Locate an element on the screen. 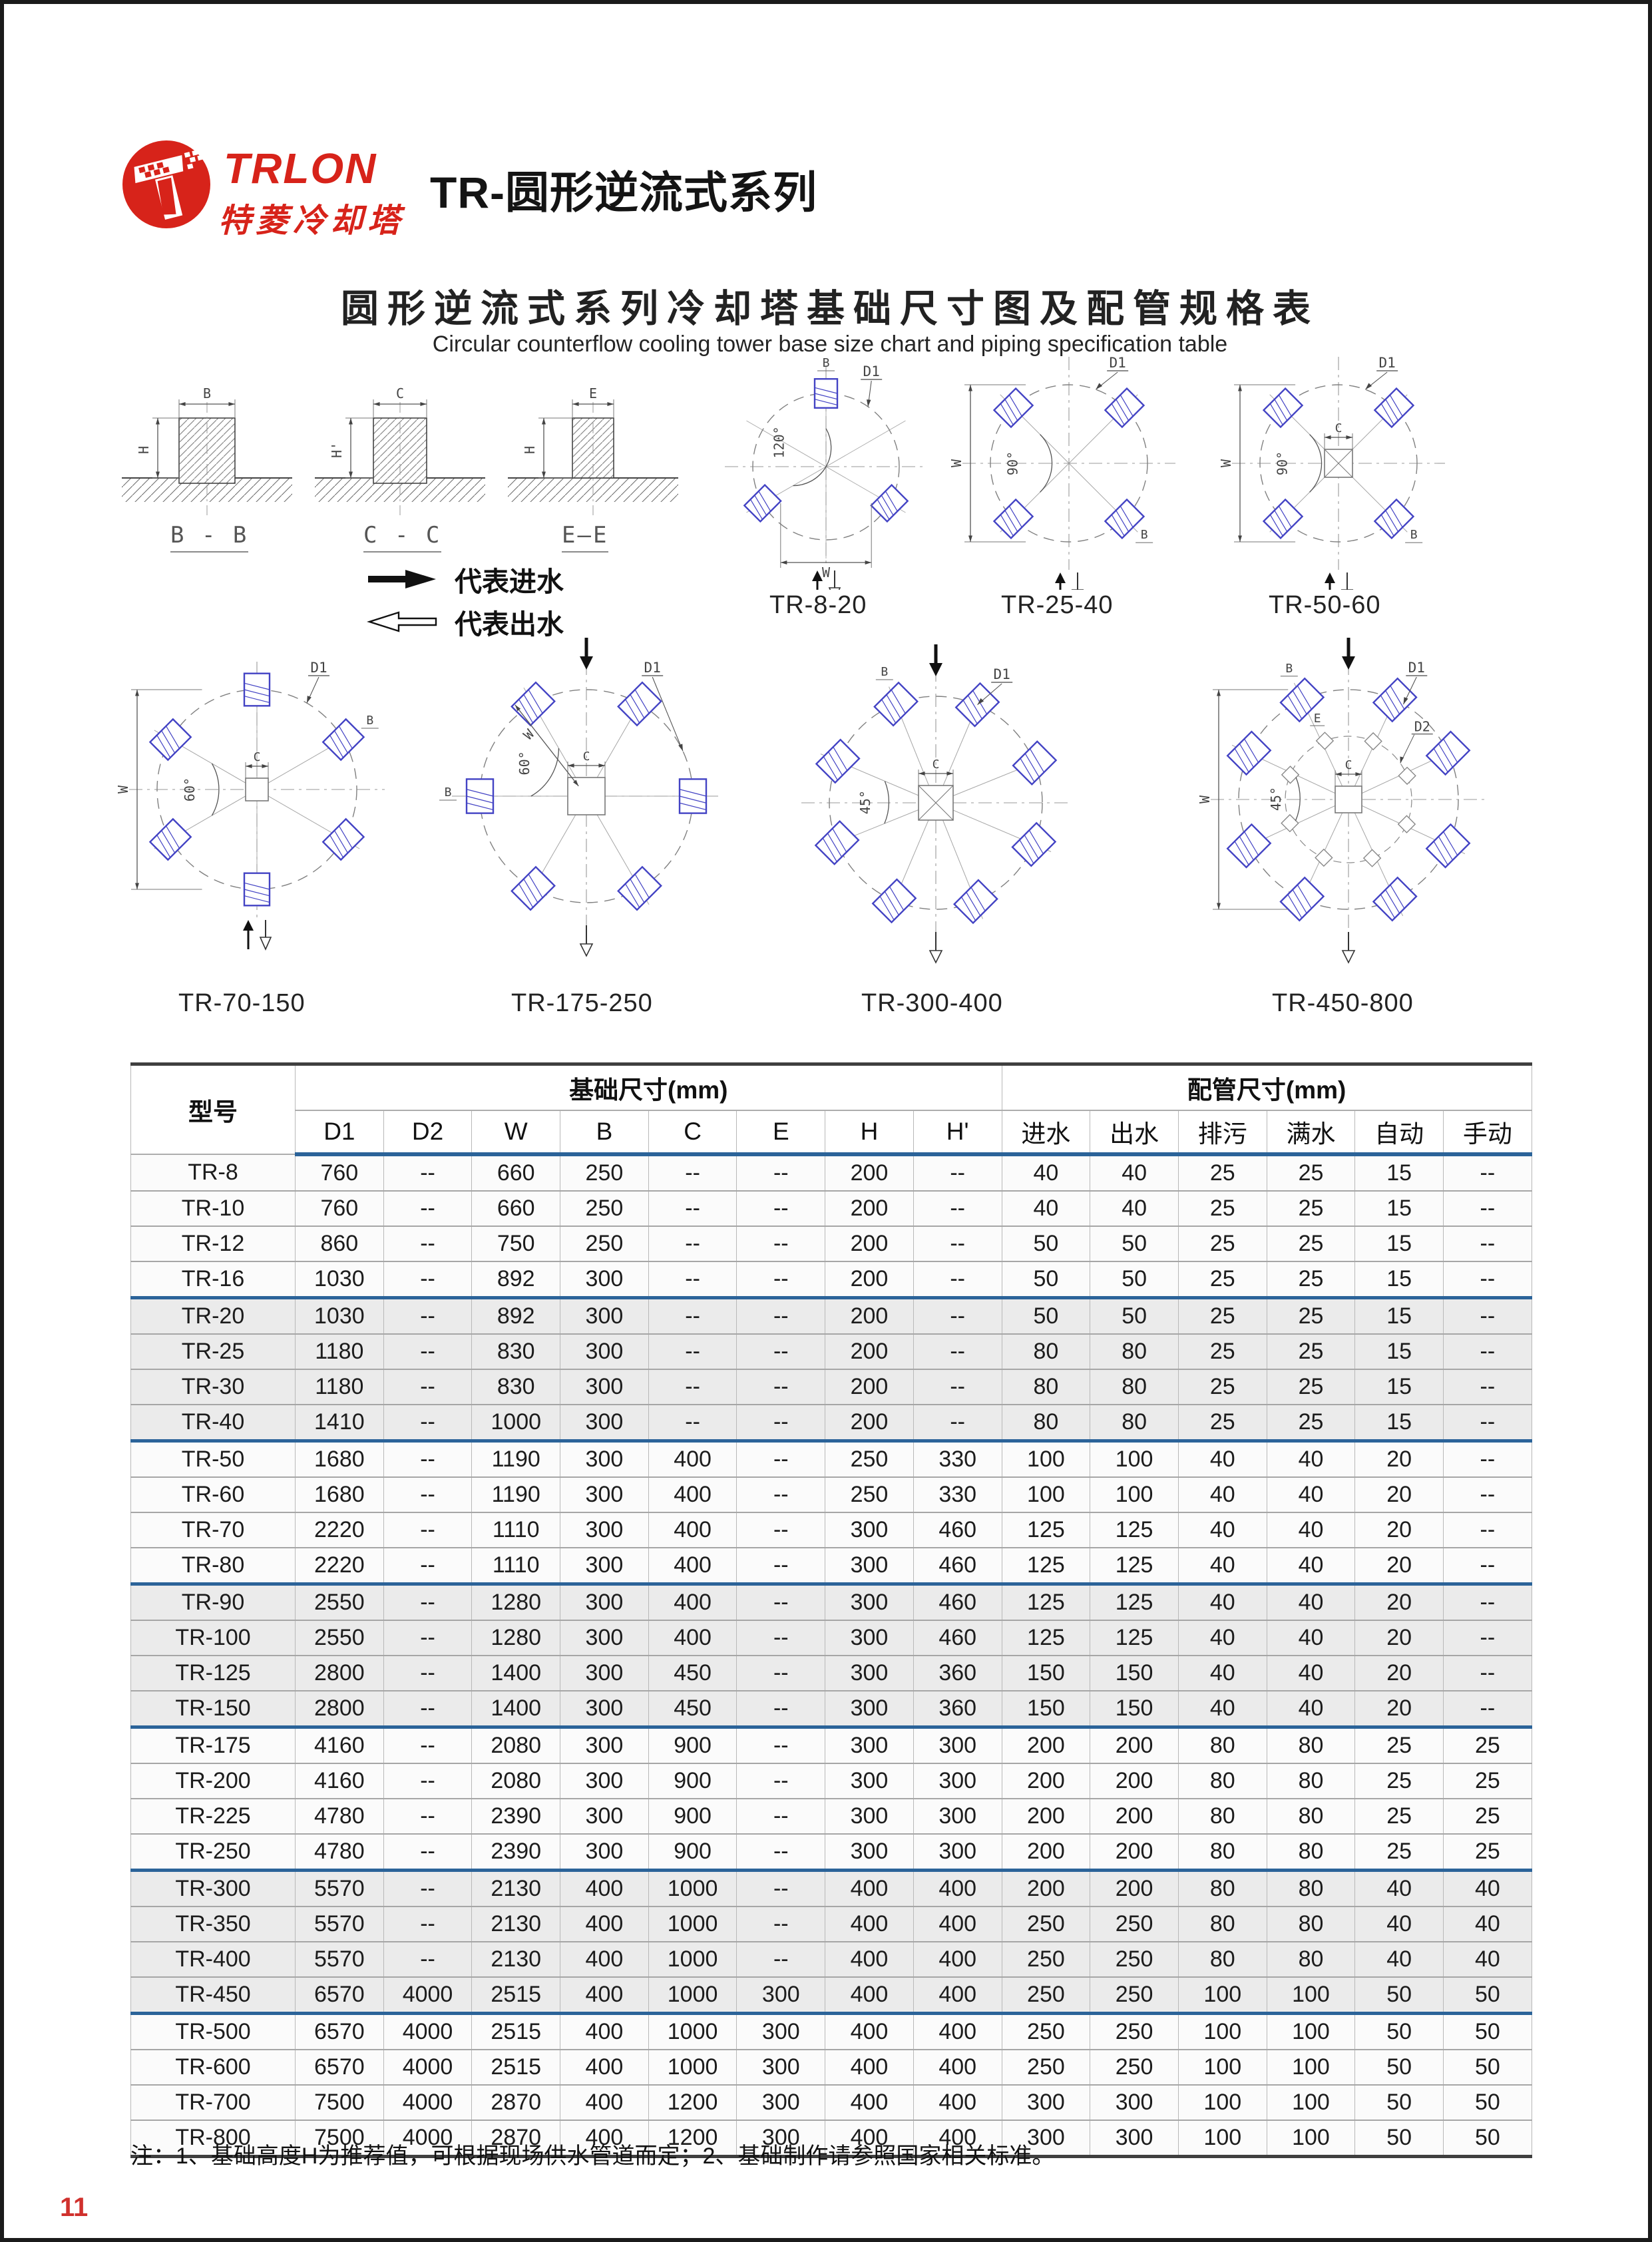  section-diagram-c-c: C H' is located at coordinates (400, 450).